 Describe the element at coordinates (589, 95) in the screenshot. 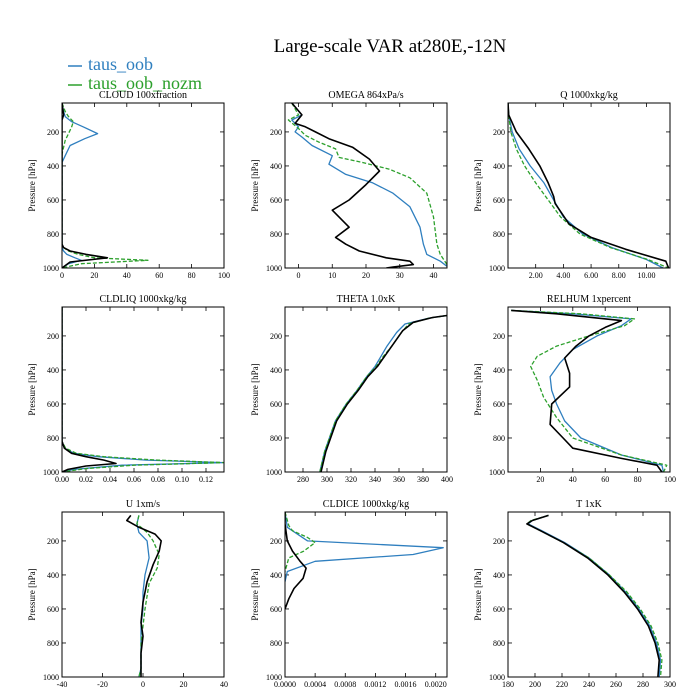

I see `panel-title: Q 1000xkg/kg` at that location.